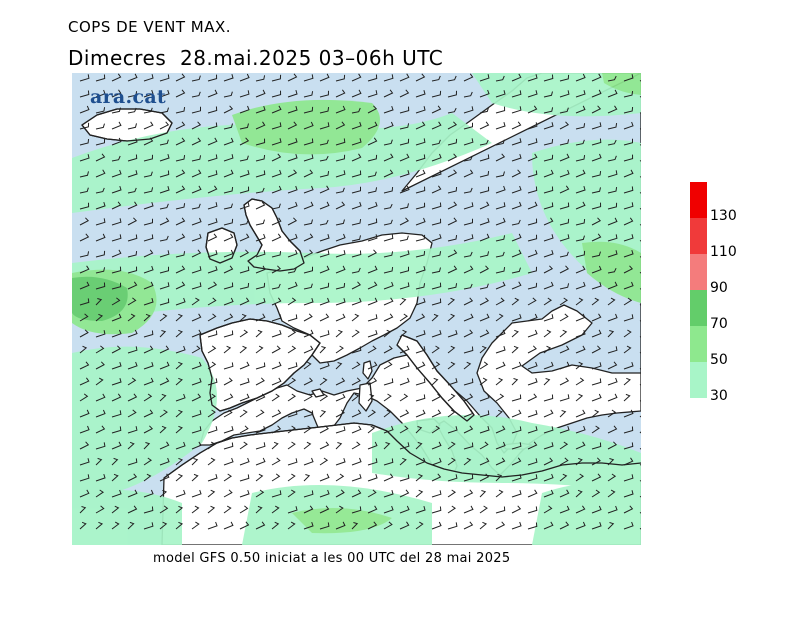 Image resolution: width=800 pixels, height=617 pixels. Describe the element at coordinates (556, 95) in the screenshot. I see `gust-band-north-east` at that location.